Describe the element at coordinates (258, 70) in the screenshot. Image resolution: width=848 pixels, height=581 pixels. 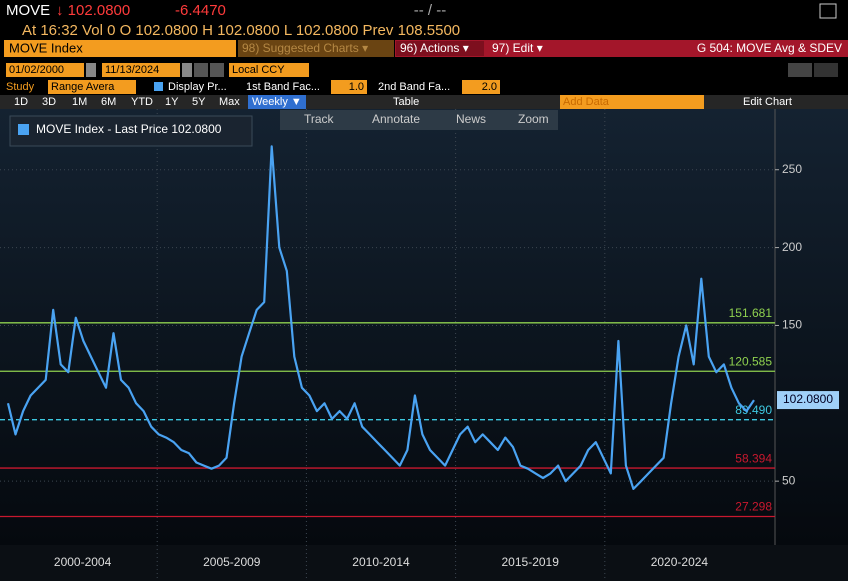
I see `currency: Local CCY` at that location.